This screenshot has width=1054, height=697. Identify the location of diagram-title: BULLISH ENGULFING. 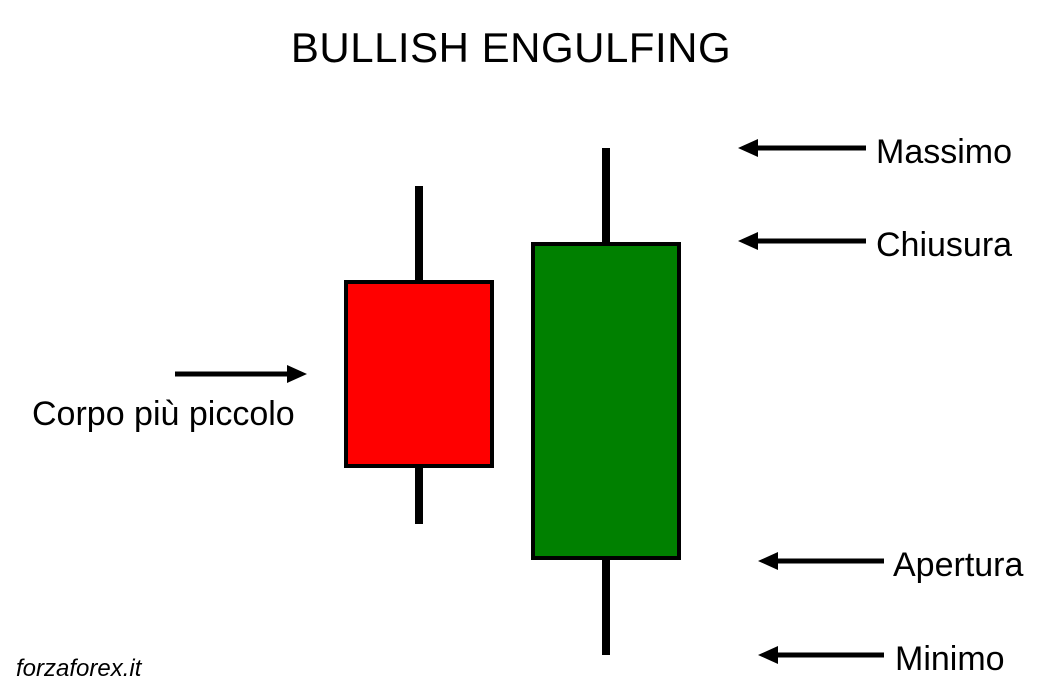
(511, 47).